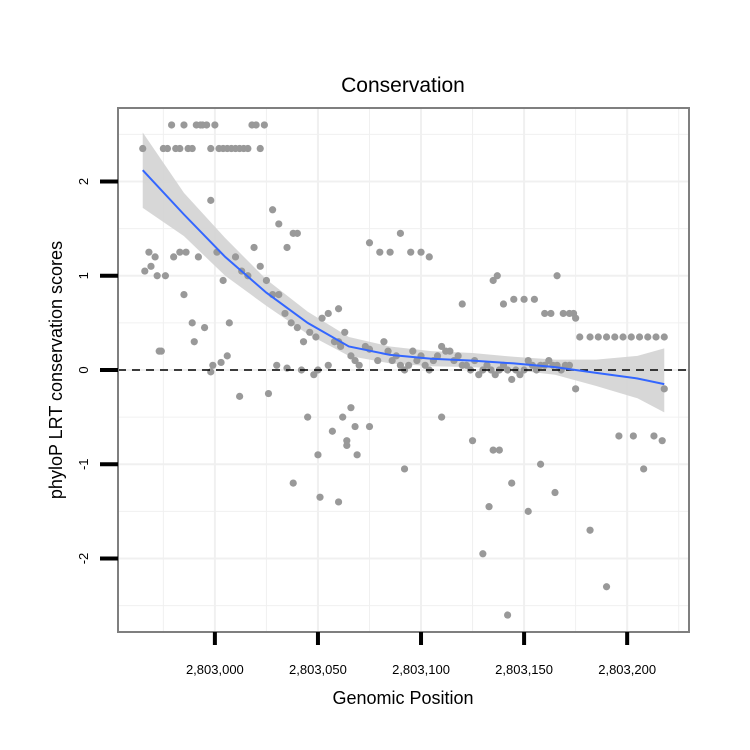 This screenshot has height=750, width=750. Describe the element at coordinates (402, 698) in the screenshot. I see `x-axis-label: Genomic Position` at that location.